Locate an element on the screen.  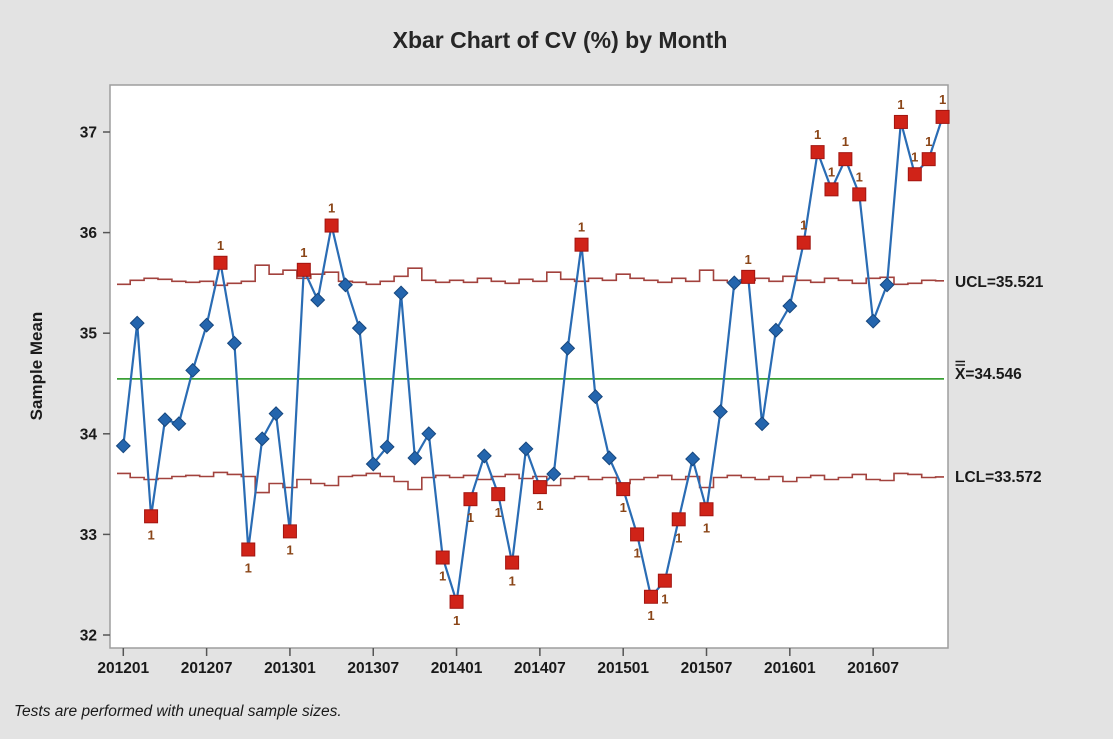
center-reference-label: X=34.546 is located at coordinates (988, 374).